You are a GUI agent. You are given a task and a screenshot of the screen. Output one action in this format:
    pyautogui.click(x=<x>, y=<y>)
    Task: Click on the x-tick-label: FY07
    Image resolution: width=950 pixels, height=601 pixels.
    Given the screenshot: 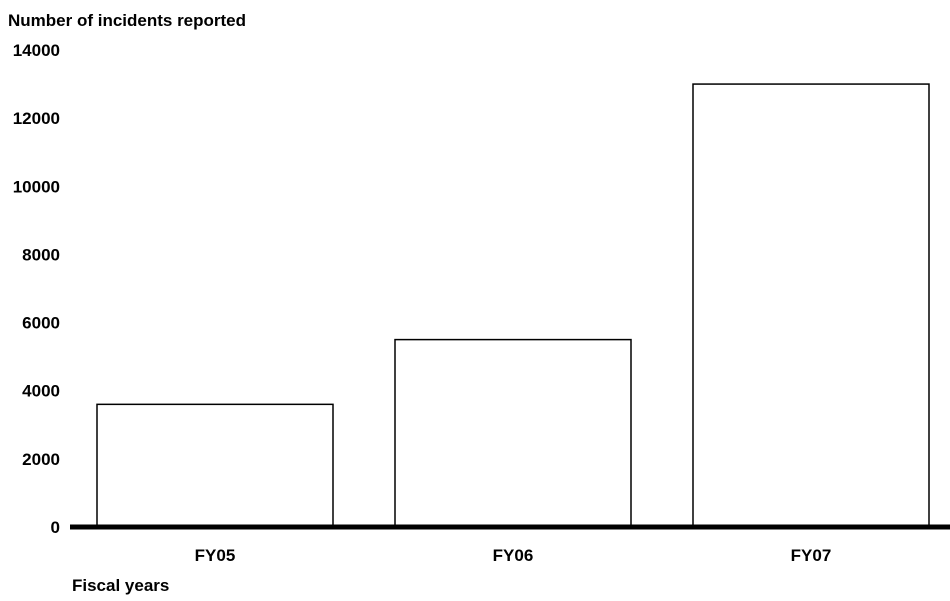 What is the action you would take?
    pyautogui.click(x=811, y=555)
    